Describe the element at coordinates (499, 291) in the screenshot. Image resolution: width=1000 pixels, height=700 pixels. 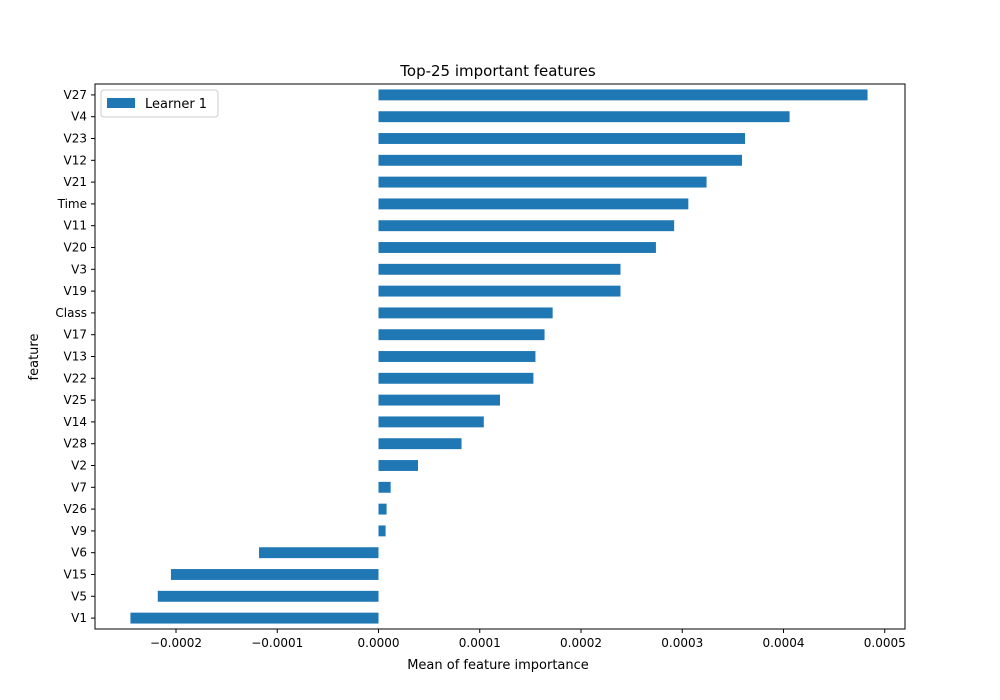
I see `bar-v19` at that location.